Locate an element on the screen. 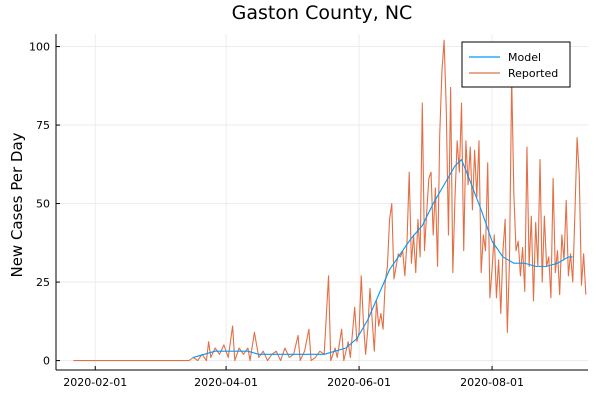  chart-title: Gaston County, NC is located at coordinates (322, 13).